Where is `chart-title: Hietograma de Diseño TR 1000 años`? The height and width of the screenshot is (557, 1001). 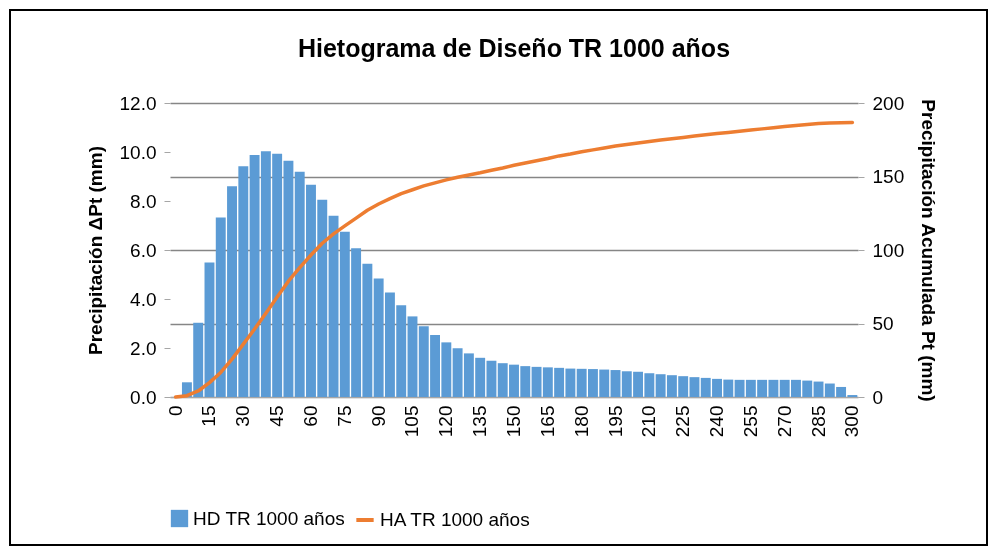
chart-title: Hietograma de Diseño TR 1000 años is located at coordinates (514, 48).